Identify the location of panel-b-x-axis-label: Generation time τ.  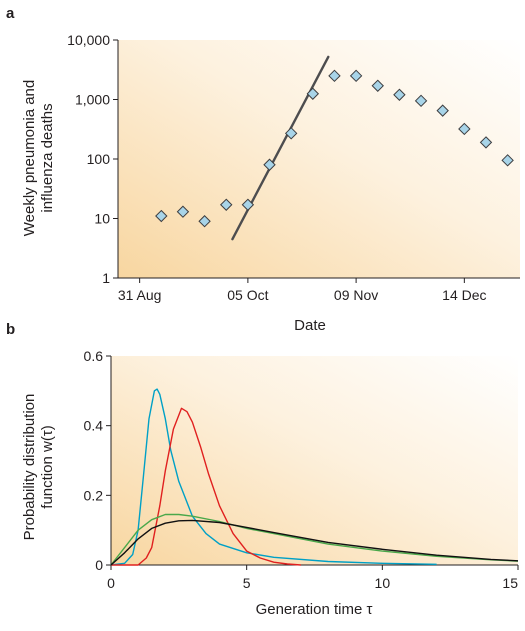
(314, 609).